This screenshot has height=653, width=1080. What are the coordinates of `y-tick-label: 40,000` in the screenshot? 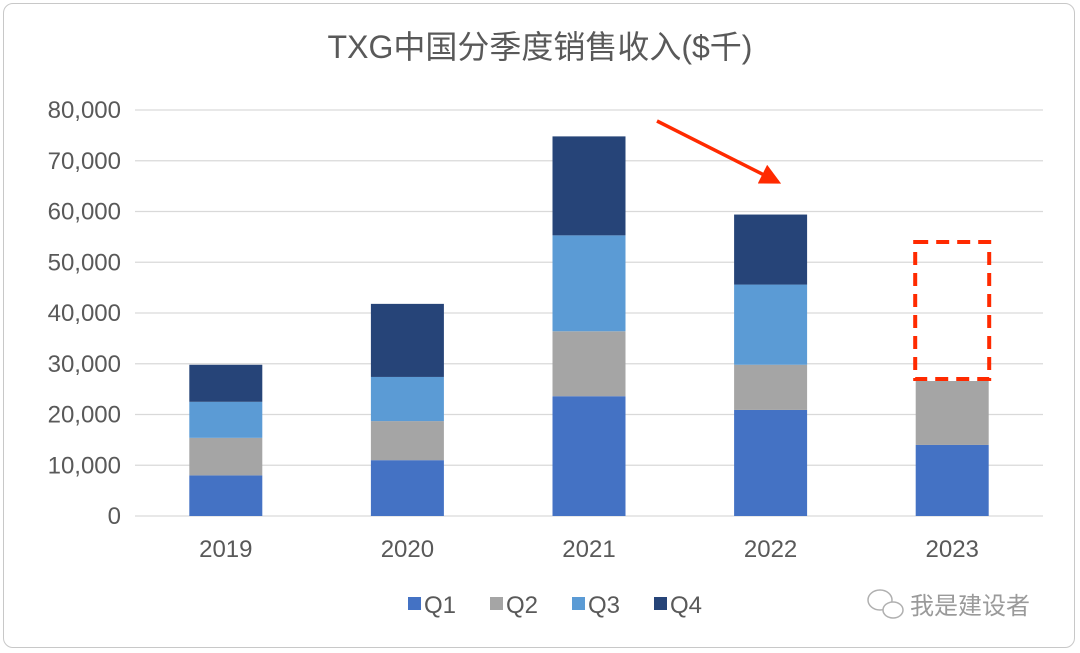 It's located at (84, 313).